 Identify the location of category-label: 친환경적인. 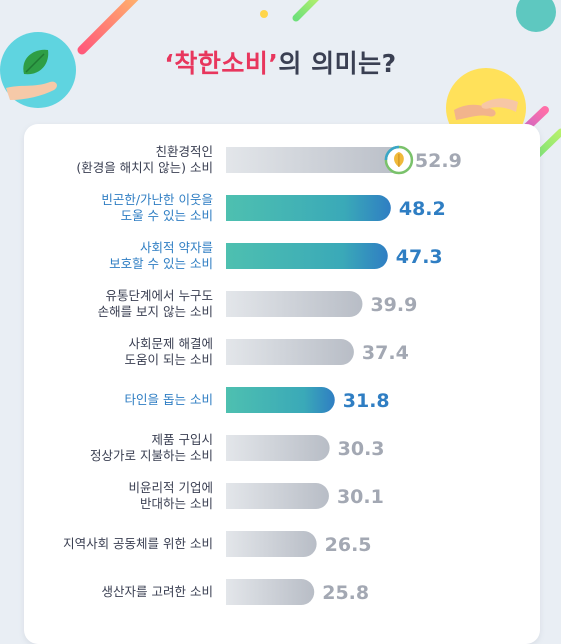
(184, 151).